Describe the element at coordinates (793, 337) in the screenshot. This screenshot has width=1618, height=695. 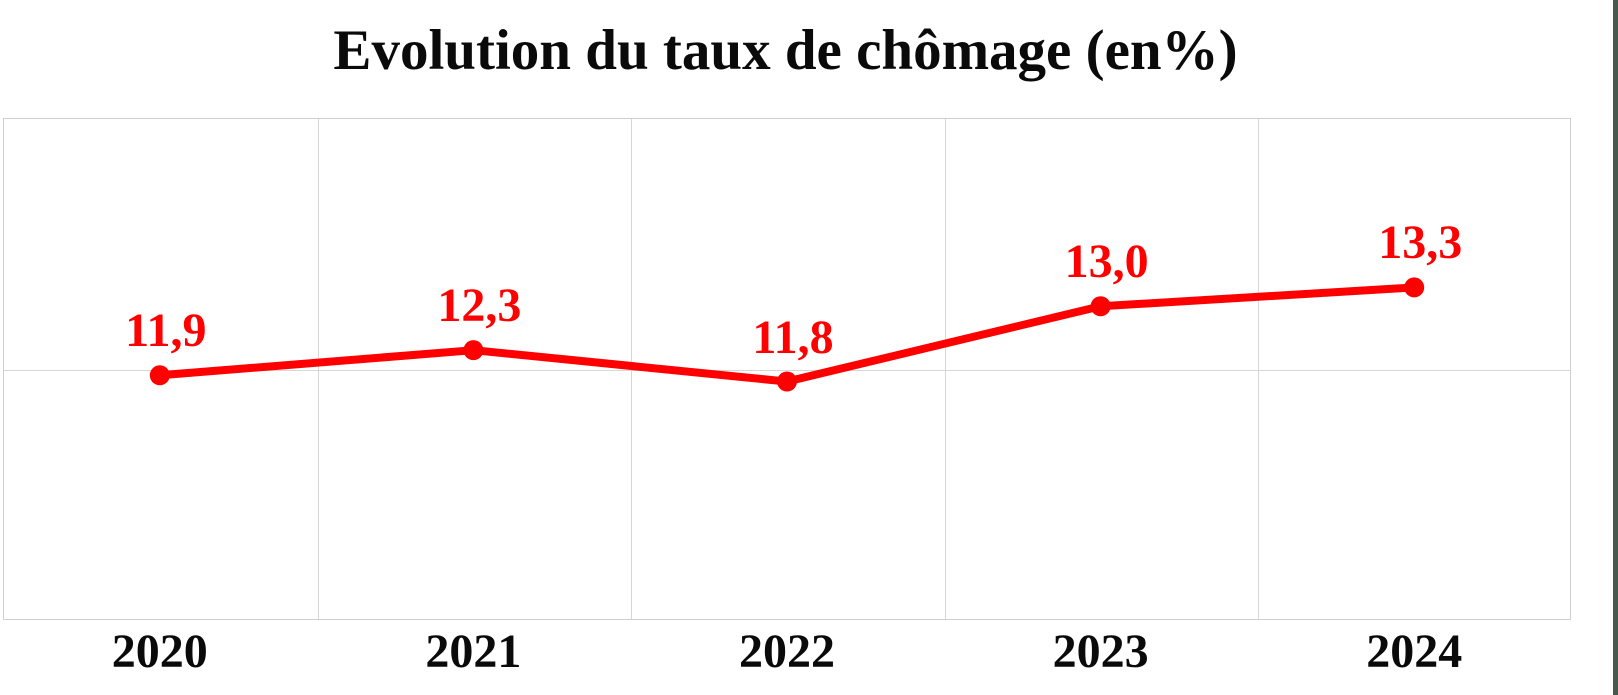
I see `data-point-label: 11,8` at that location.